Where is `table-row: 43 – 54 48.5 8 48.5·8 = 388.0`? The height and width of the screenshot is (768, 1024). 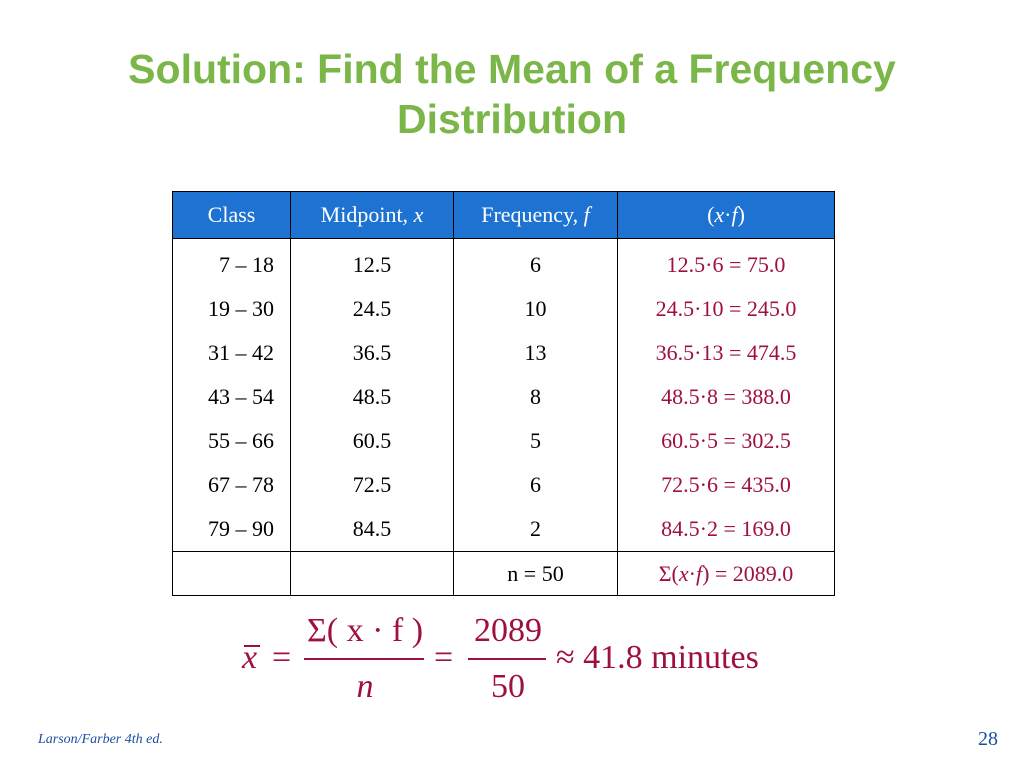
table-row: 43 – 54 48.5 8 48.5·8 = 388.0 is located at coordinates (503, 397).